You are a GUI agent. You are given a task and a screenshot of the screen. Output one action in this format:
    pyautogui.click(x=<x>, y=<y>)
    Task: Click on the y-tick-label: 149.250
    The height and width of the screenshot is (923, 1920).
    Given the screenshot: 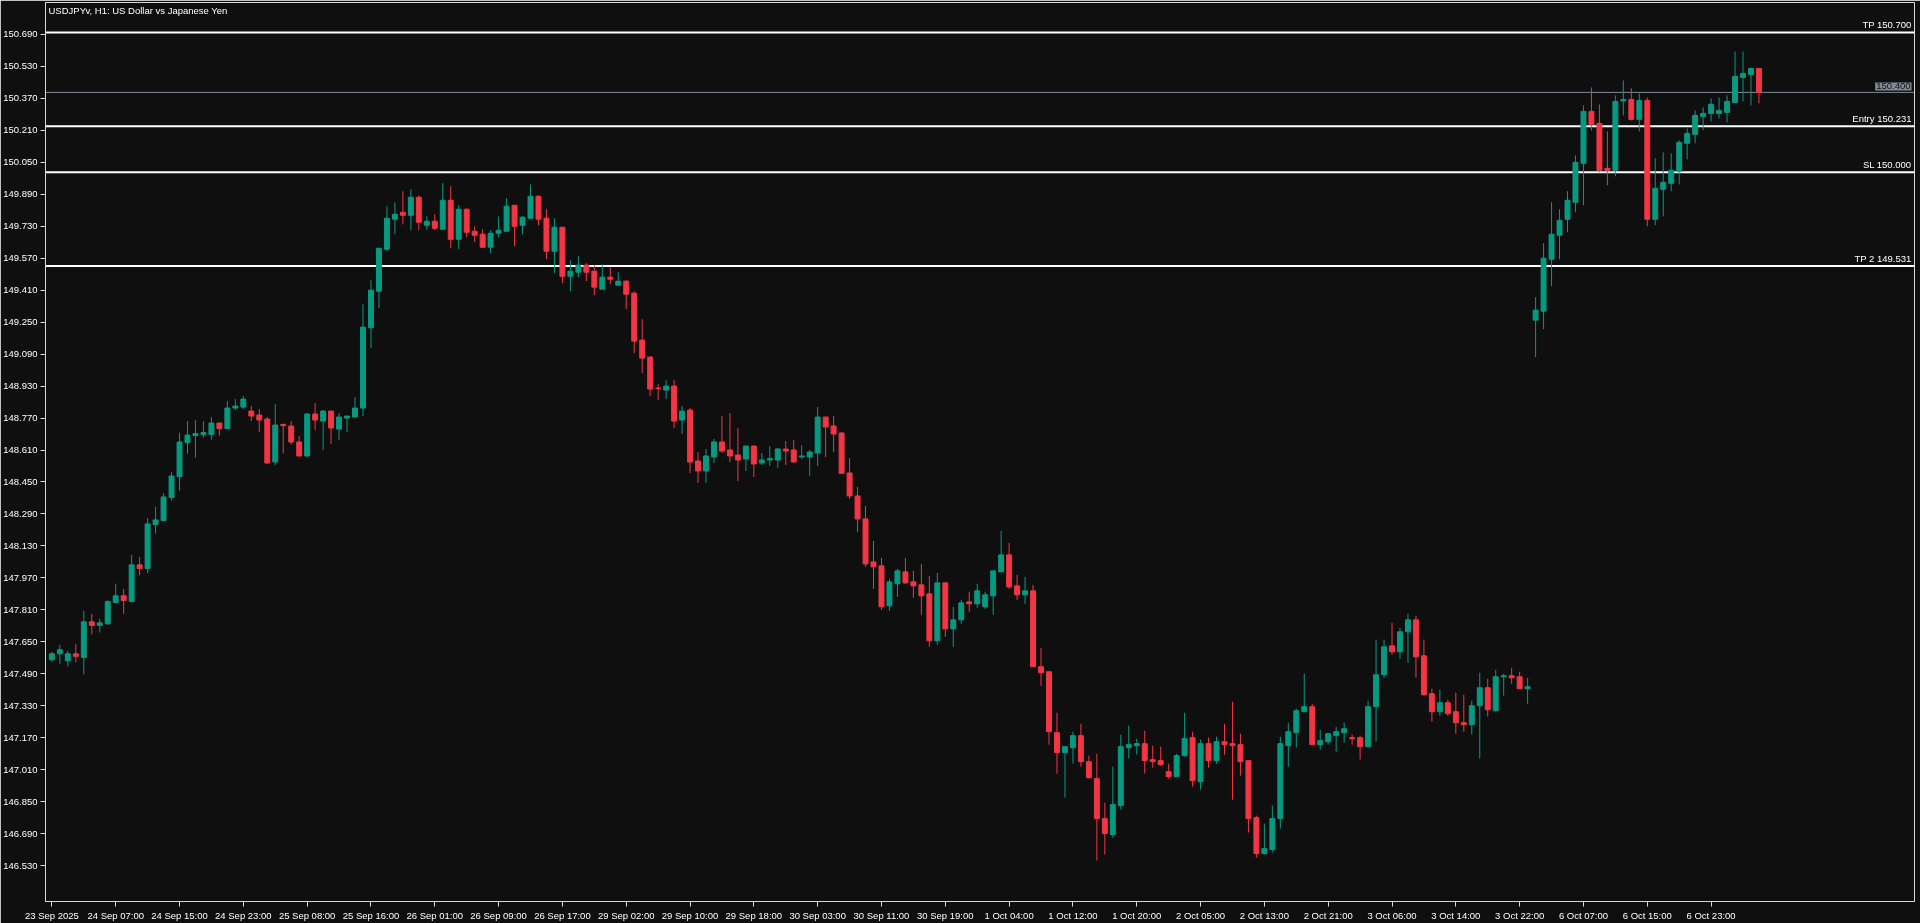 What is the action you would take?
    pyautogui.click(x=20, y=322)
    